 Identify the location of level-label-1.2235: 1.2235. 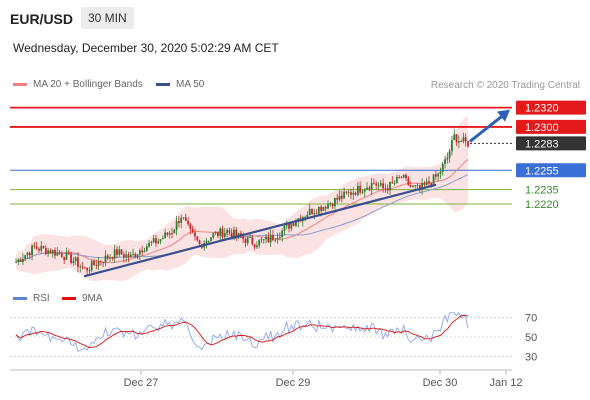
(542, 191).